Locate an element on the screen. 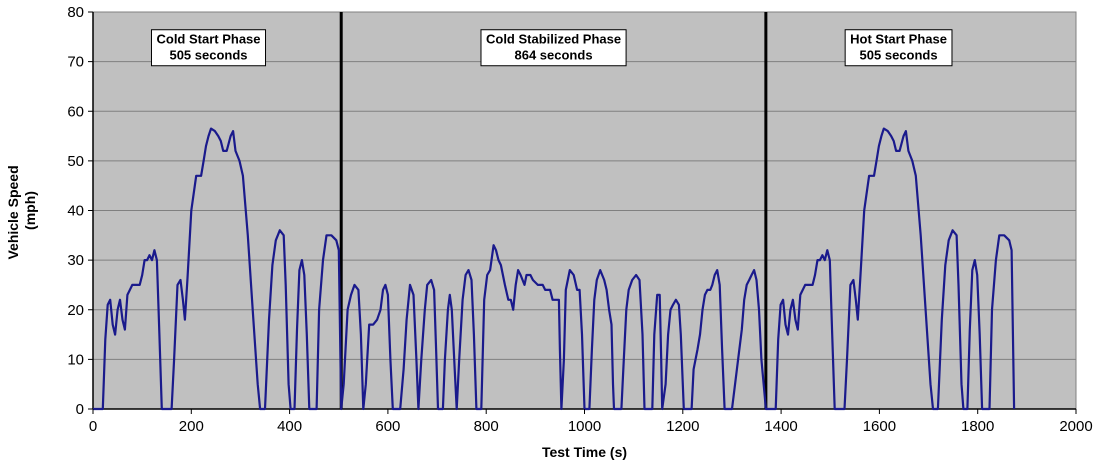  x-tick-label: 2000 is located at coordinates (1075, 426).